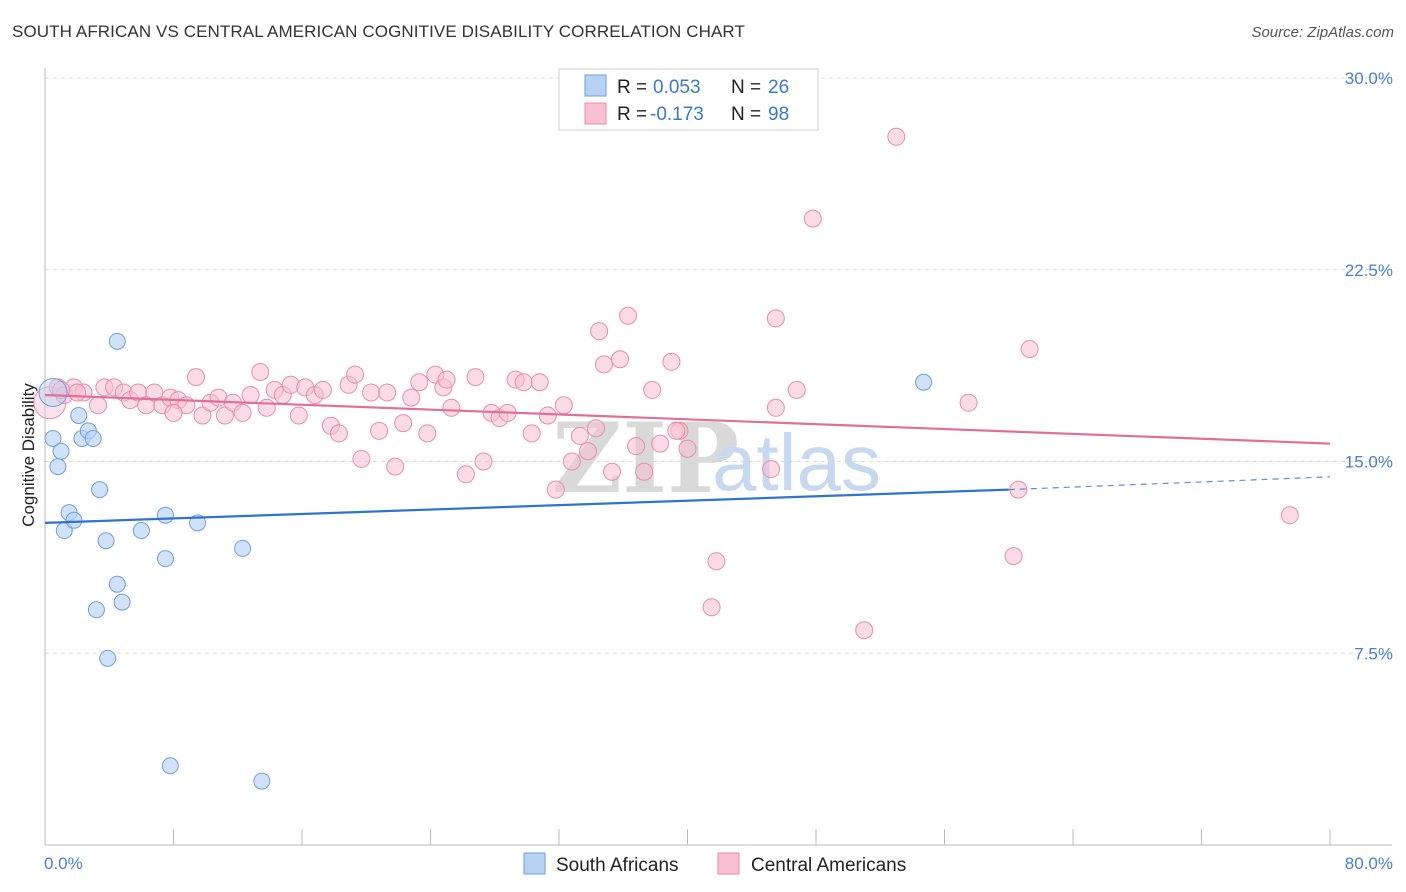  I want to click on legend-r-value-2: -0.173, so click(677, 114).